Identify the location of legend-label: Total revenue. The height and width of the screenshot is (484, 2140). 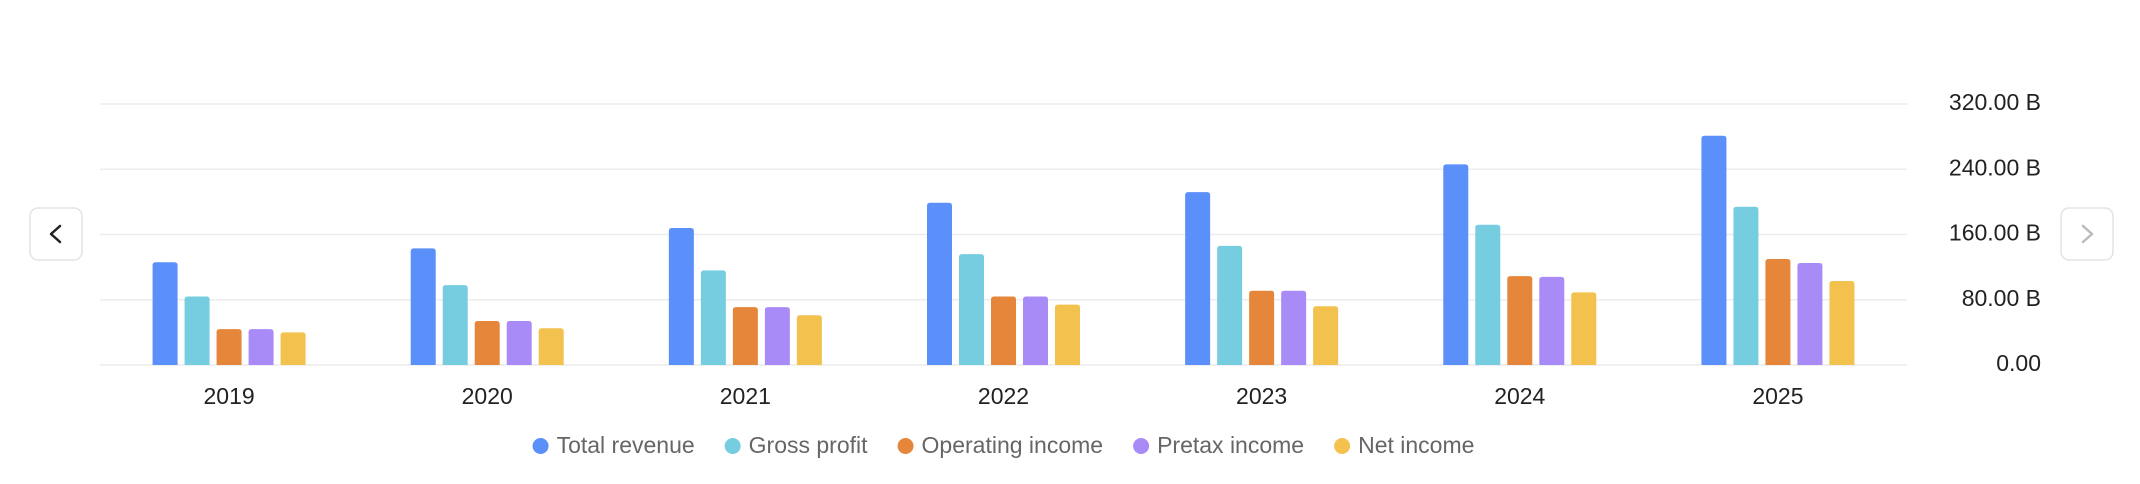
(626, 445).